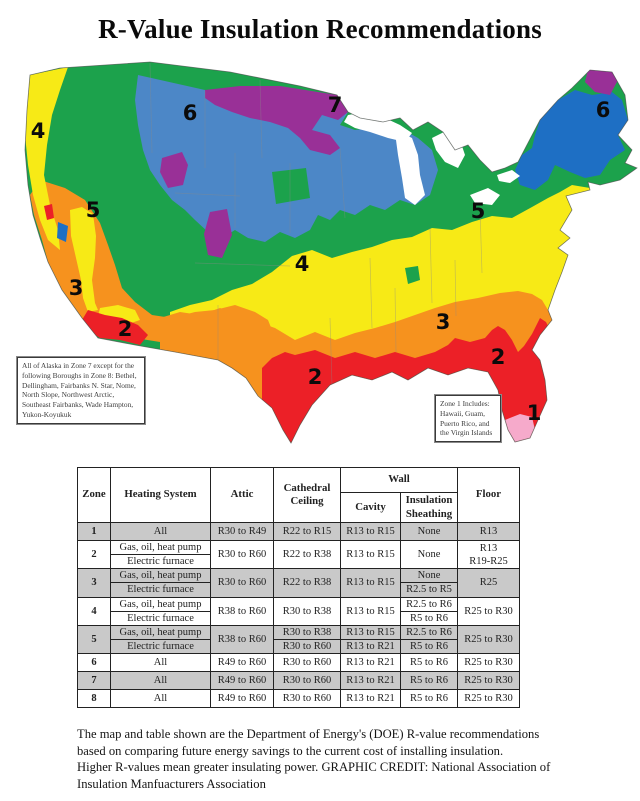  Describe the element at coordinates (94, 495) in the screenshot. I see `header-zone: Zone` at that location.